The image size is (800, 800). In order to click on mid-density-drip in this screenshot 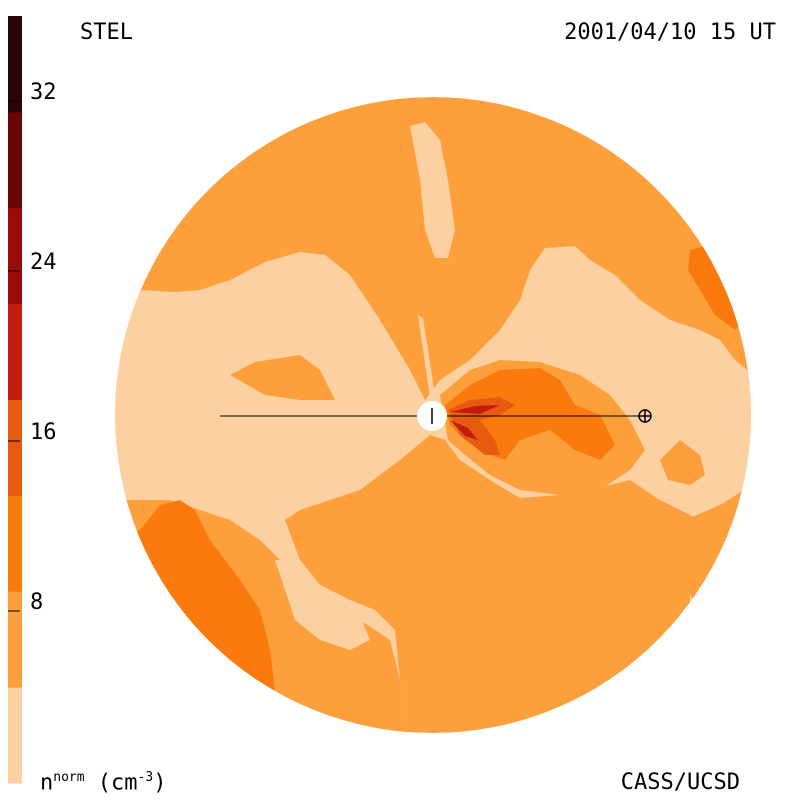, I will do `click(347, 563)`.